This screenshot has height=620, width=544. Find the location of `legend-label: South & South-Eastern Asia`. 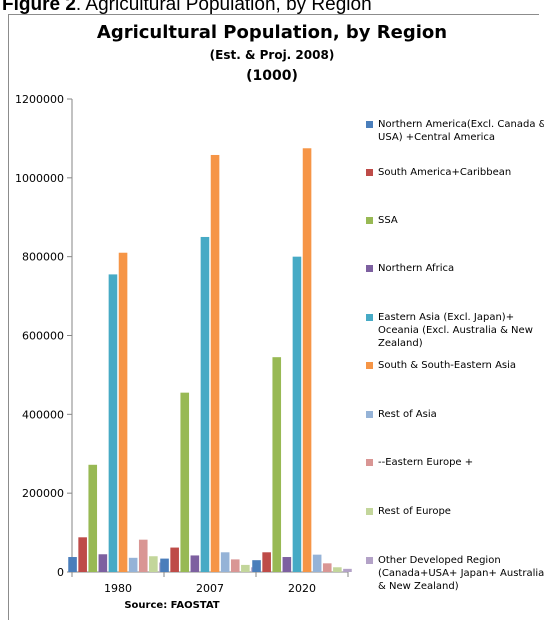

legend-label: South & South-Eastern Asia is located at coordinates (447, 365).